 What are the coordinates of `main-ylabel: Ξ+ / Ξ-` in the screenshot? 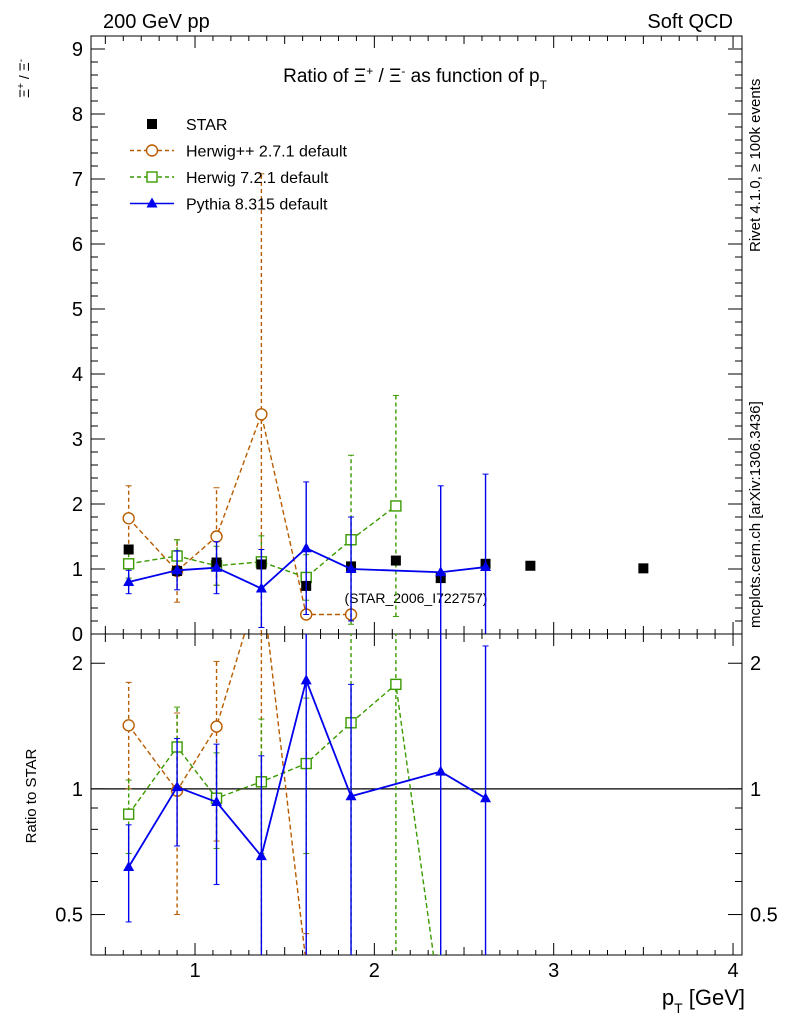 It's located at (24, 78).